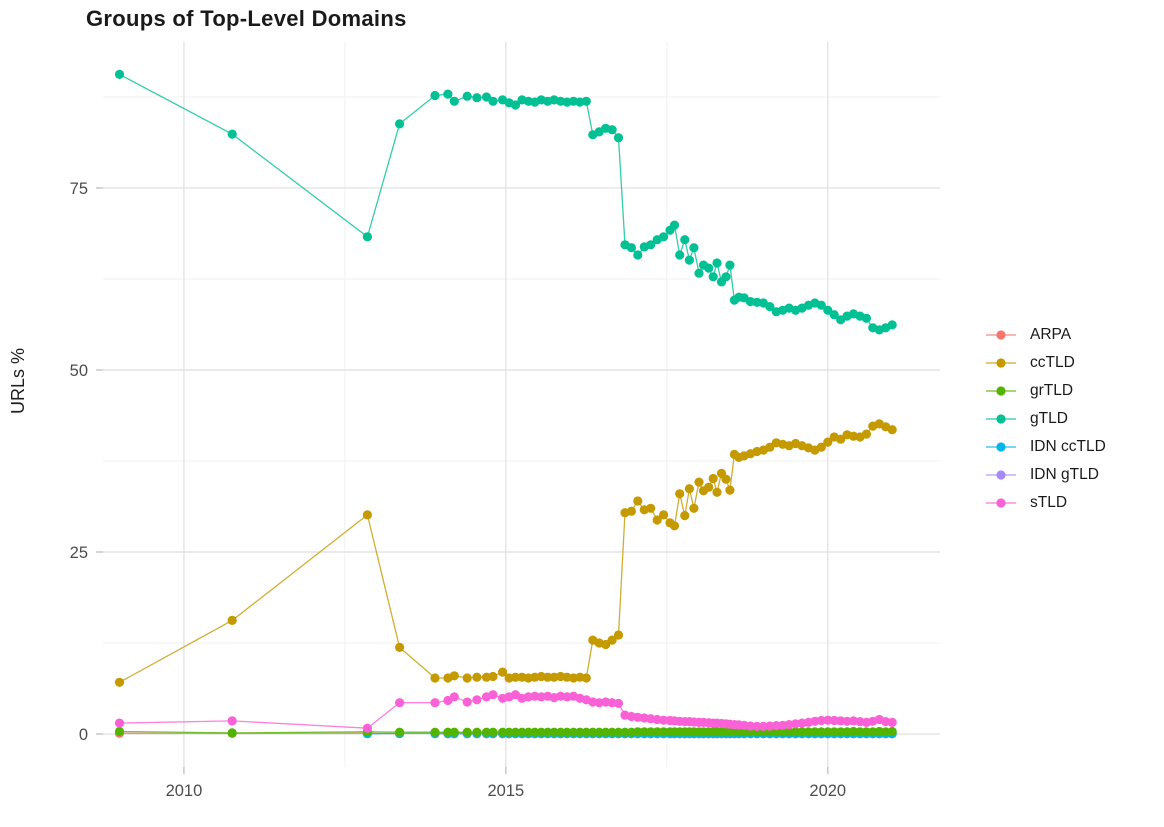 This screenshot has height=827, width=1164. I want to click on chart-title: Groups of Top-Level Domains, so click(246, 18).